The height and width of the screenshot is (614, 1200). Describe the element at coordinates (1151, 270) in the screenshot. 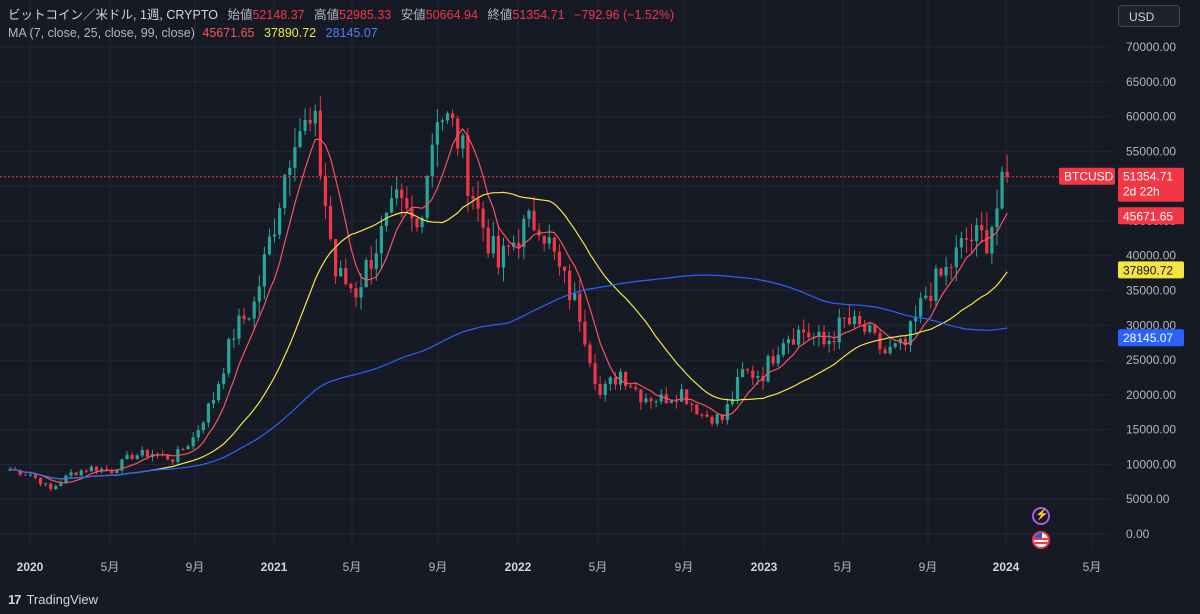

I see `ma25-badge-bg` at that location.